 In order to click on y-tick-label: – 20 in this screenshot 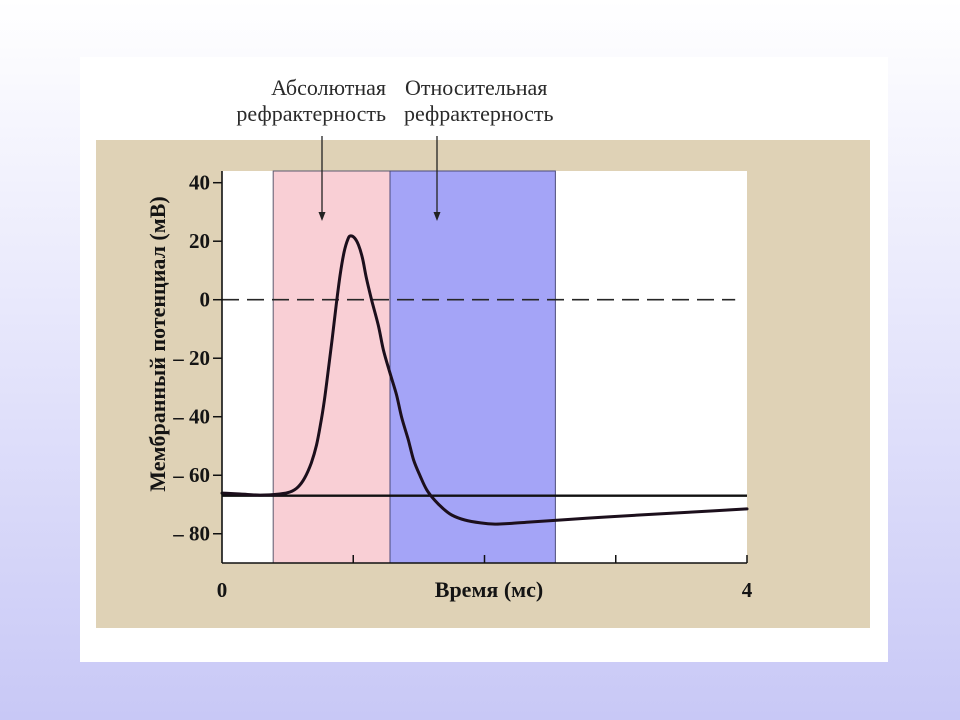, I will do `click(191, 358)`.